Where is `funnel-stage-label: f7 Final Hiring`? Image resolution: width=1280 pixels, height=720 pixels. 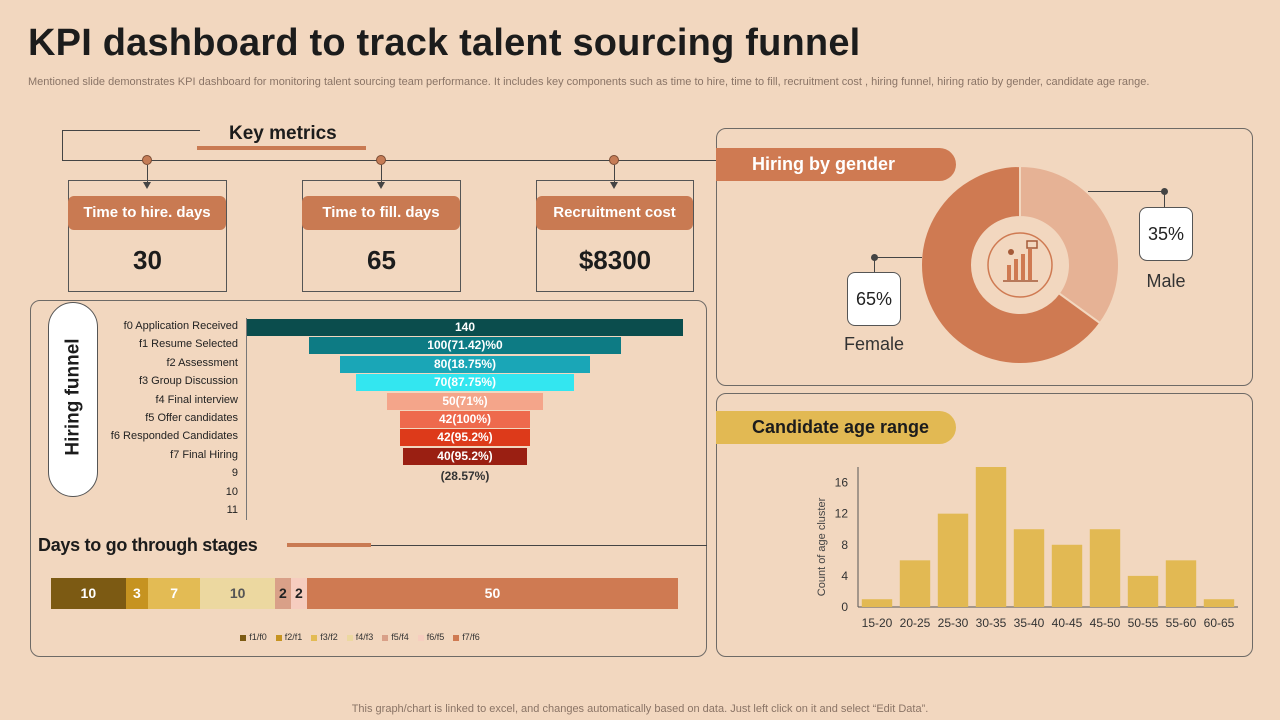 funnel-stage-label: f7 Final Hiring is located at coordinates (204, 454).